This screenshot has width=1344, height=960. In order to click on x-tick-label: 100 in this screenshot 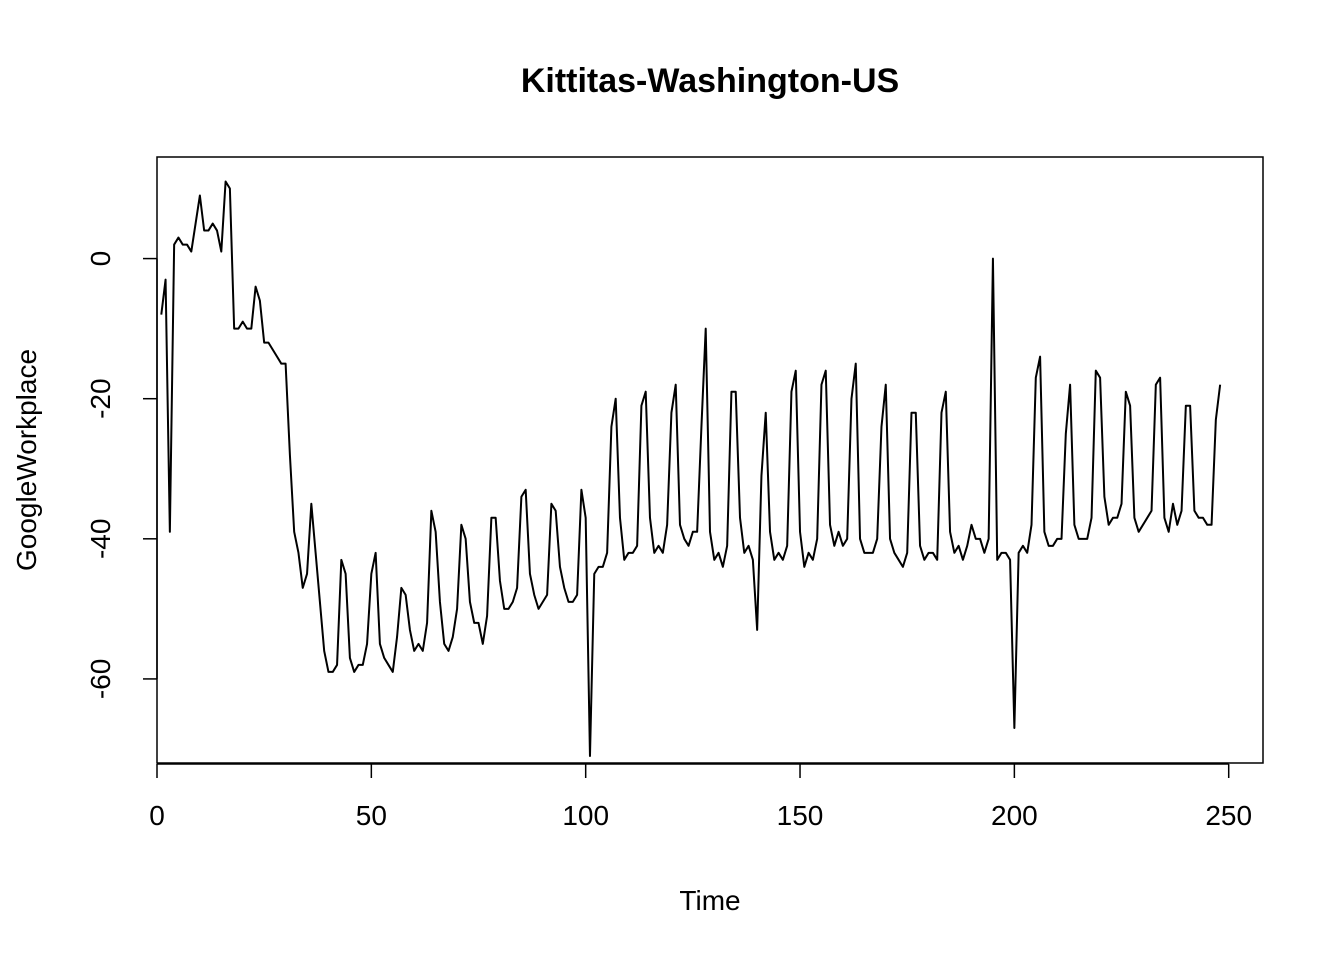, I will do `click(585, 815)`.